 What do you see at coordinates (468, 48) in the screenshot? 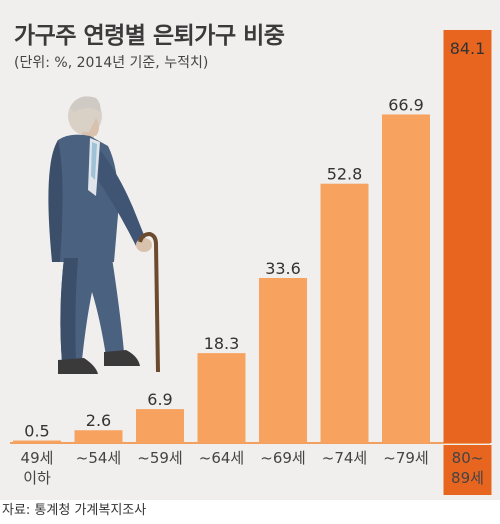
I see `value-label-7: 84.1` at bounding box center [468, 48].